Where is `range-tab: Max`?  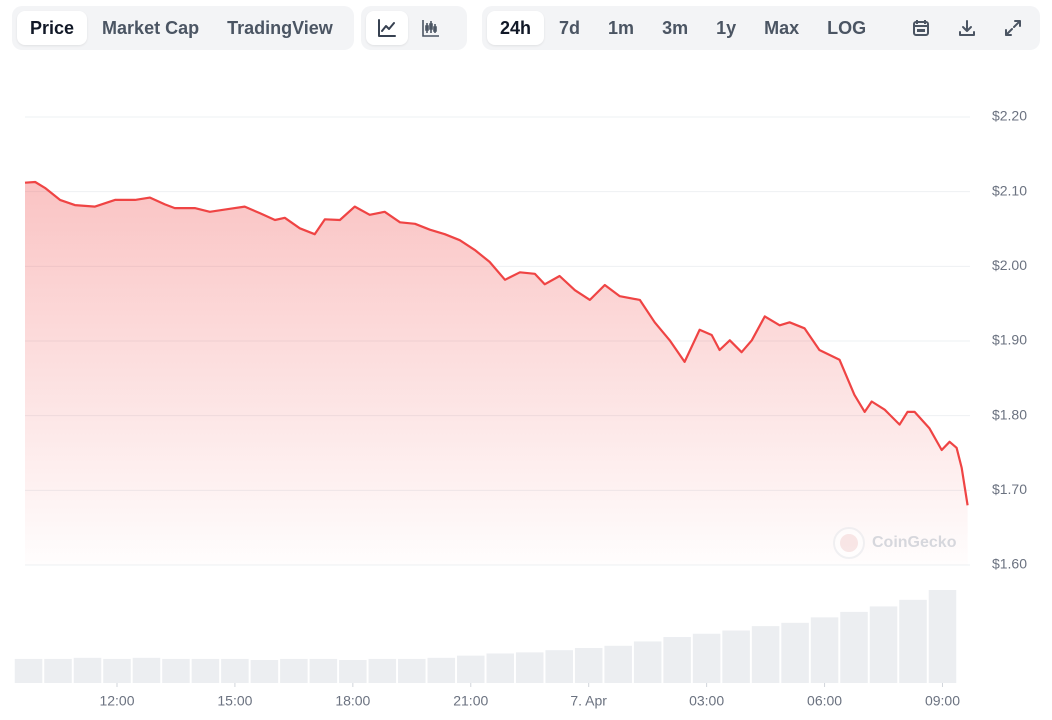 range-tab: Max is located at coordinates (782, 27).